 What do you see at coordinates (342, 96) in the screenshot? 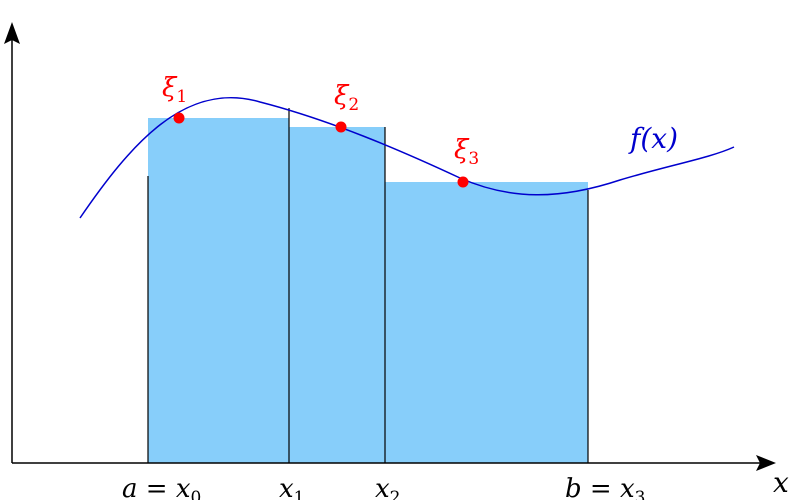
I see `label-xi2-var: ξ` at bounding box center [342, 96].